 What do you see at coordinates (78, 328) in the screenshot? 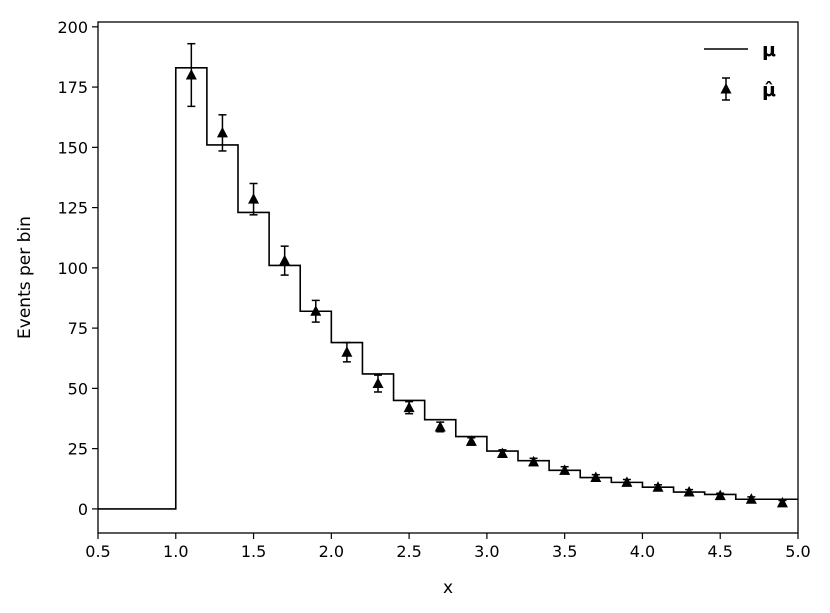
I see `y-tick-label: 75` at bounding box center [78, 328].